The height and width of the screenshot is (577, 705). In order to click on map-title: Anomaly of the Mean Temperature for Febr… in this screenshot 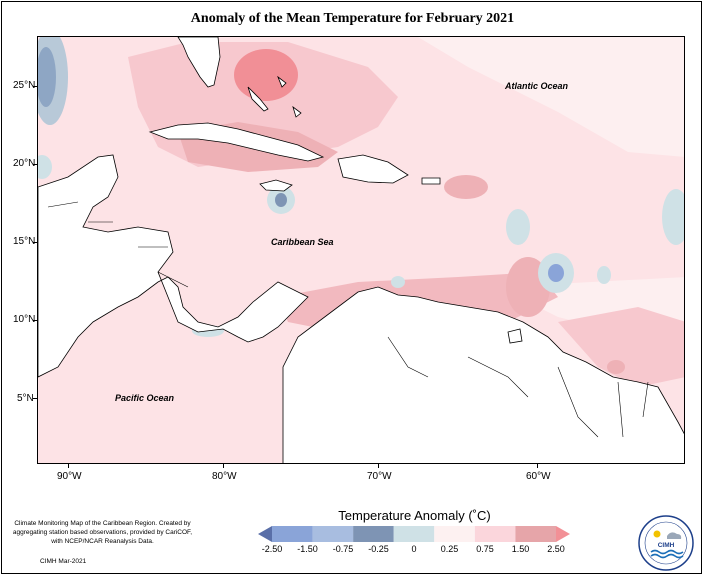, I will do `click(352, 18)`.